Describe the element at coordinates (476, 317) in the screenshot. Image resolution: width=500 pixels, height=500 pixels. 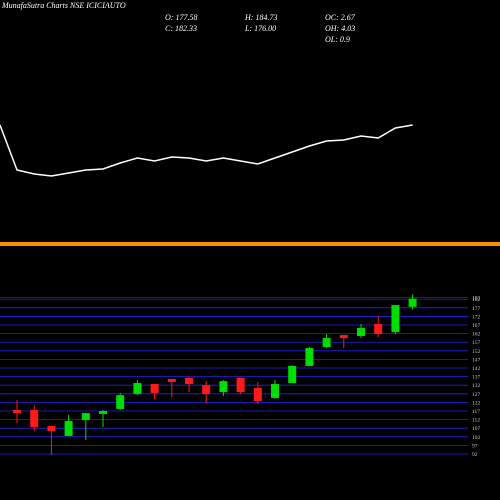
I see `y-tick-label: 172` at that location.